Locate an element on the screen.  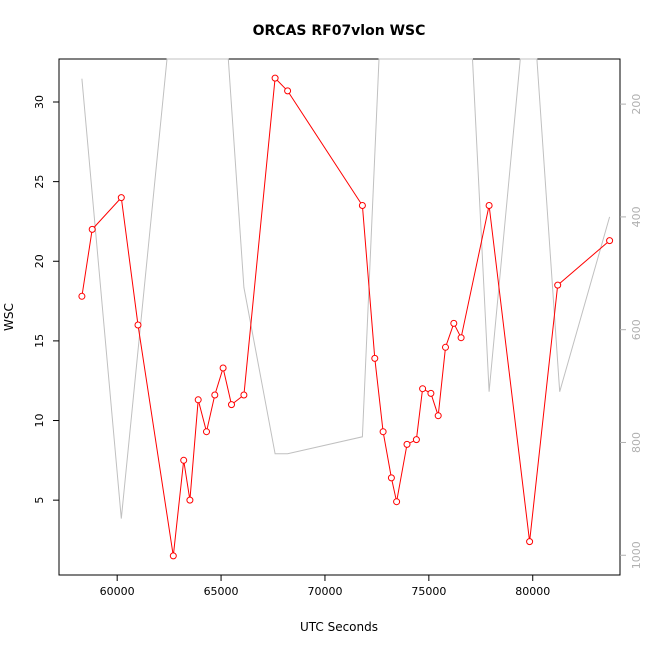
right-y-axis: 200 400 600 800 1000 is located at coordinates (631, 331).